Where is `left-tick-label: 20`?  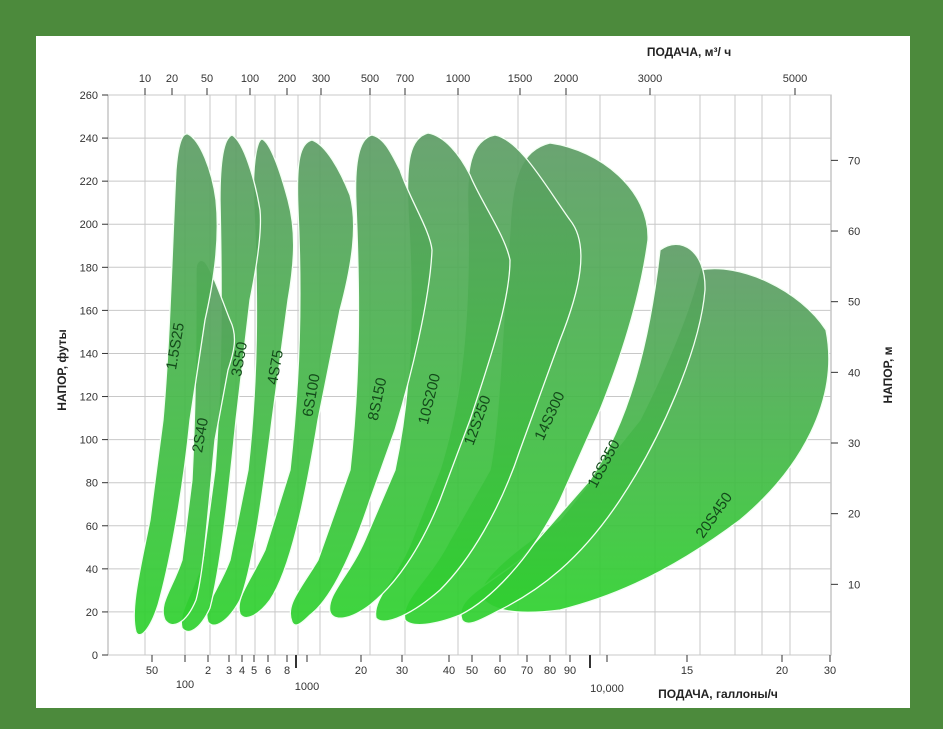
left-tick-label: 20 is located at coordinates (92, 613).